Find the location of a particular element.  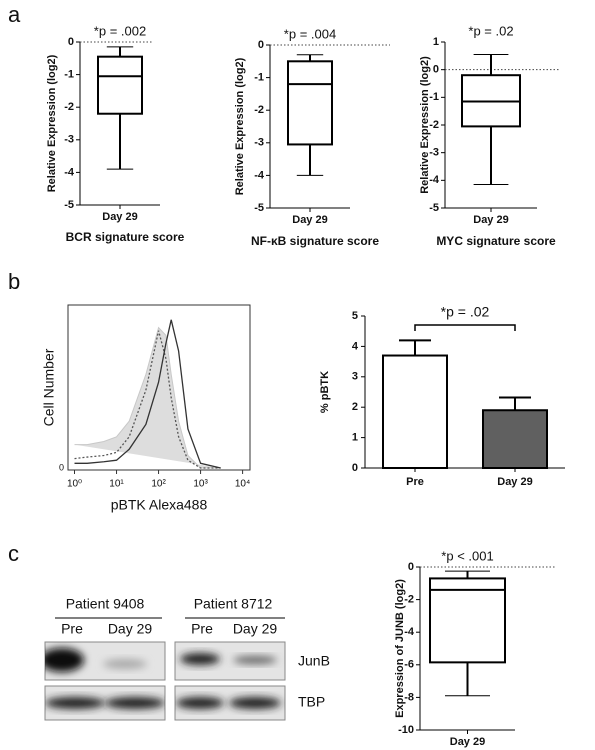

x-axis-label: pBTK Alexa488 is located at coordinates (159, 505).